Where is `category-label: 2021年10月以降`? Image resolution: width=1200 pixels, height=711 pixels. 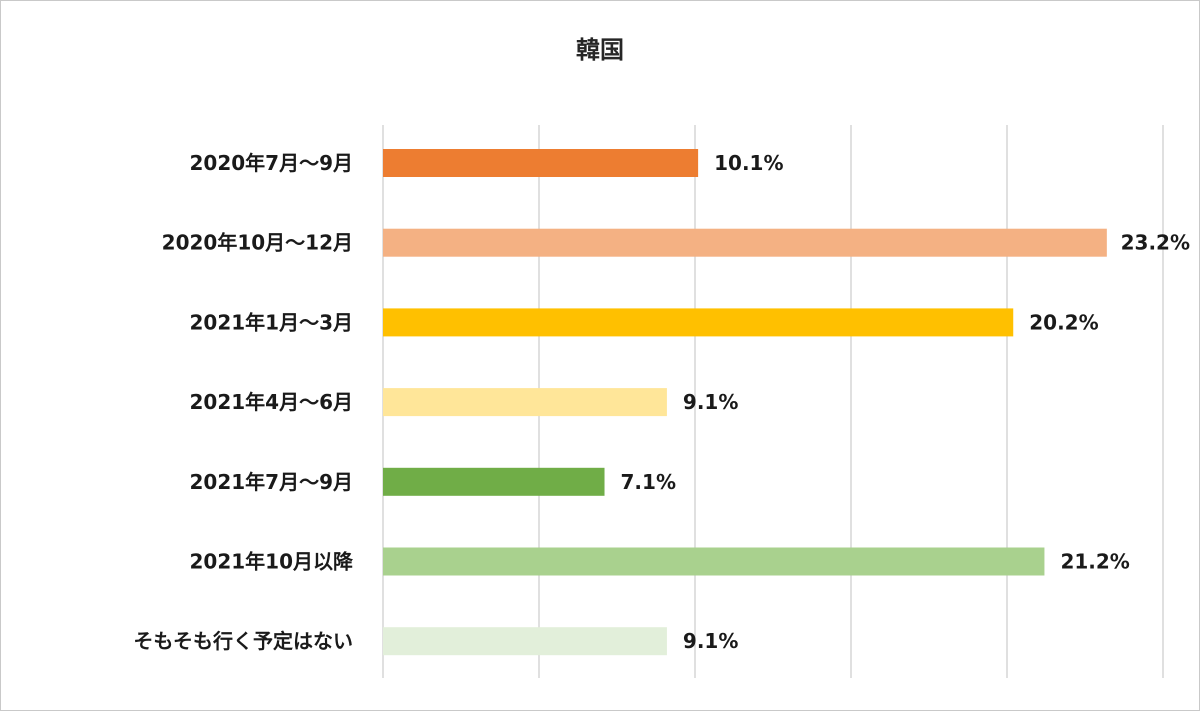 category-label: 2021年10月以降 is located at coordinates (272, 562).